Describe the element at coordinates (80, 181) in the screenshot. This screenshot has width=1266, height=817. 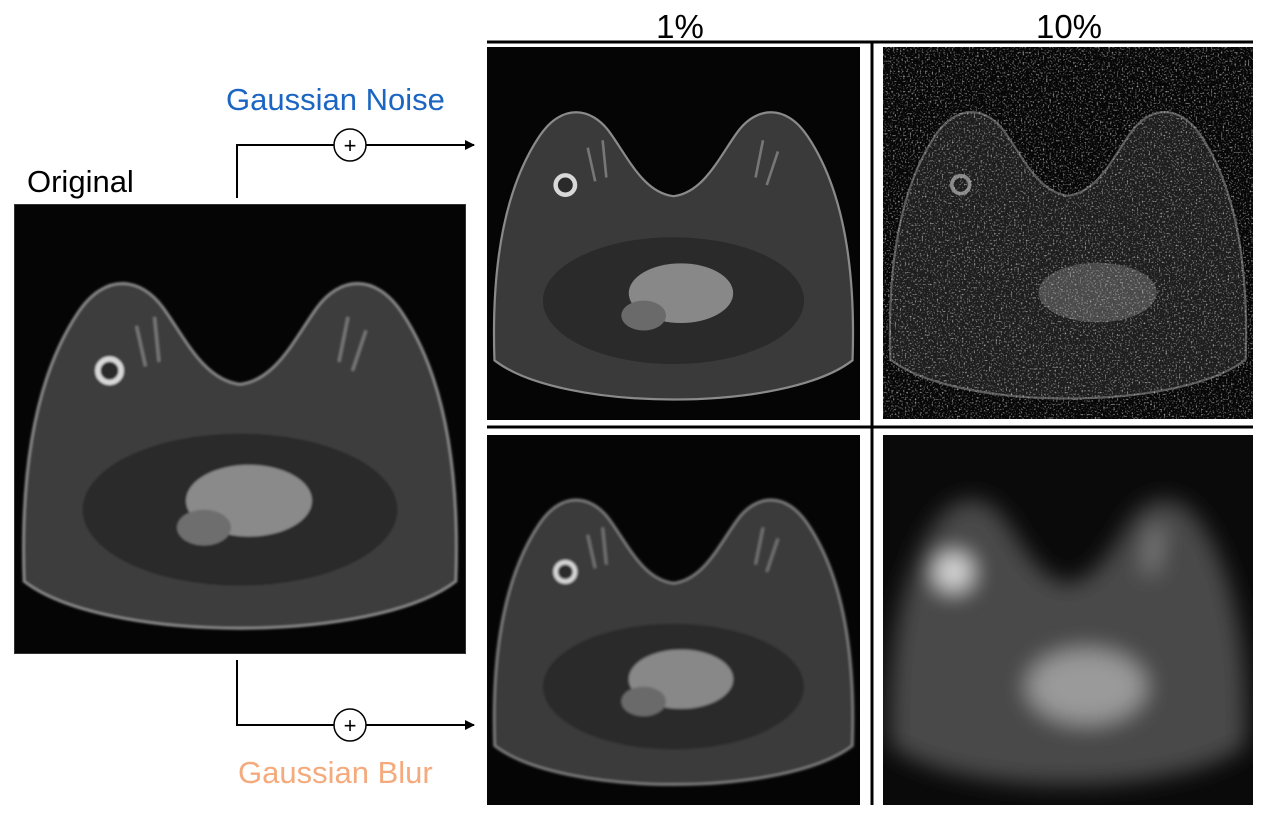
I see `original-label: Original` at that location.